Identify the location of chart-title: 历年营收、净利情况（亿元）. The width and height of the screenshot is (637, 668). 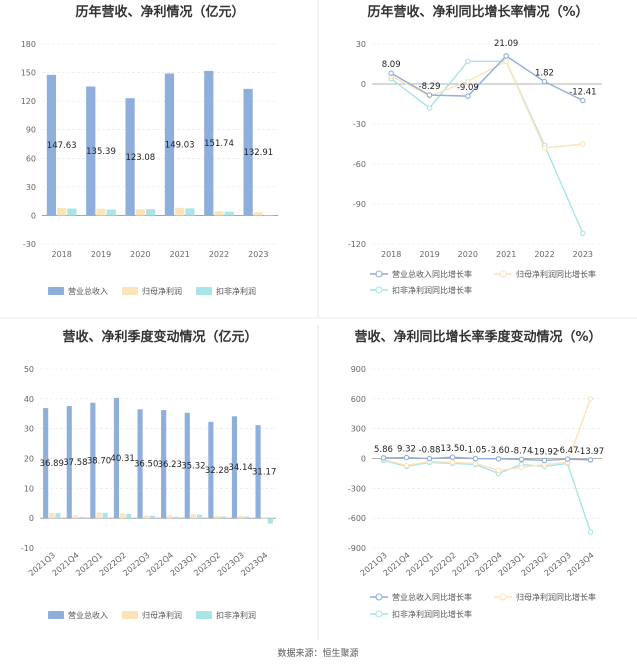
(159, 12).